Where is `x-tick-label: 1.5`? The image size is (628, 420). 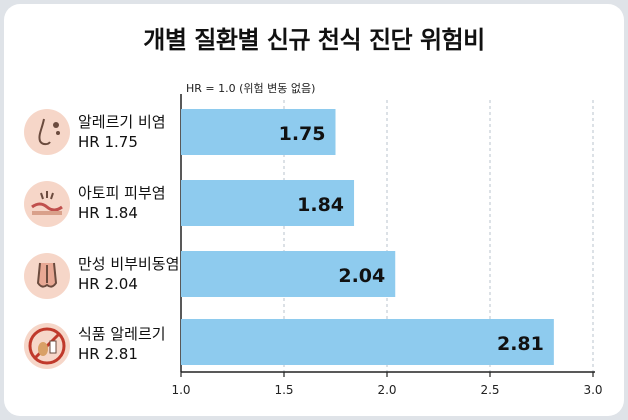
x-tick-label: 1.5 is located at coordinates (283, 390).